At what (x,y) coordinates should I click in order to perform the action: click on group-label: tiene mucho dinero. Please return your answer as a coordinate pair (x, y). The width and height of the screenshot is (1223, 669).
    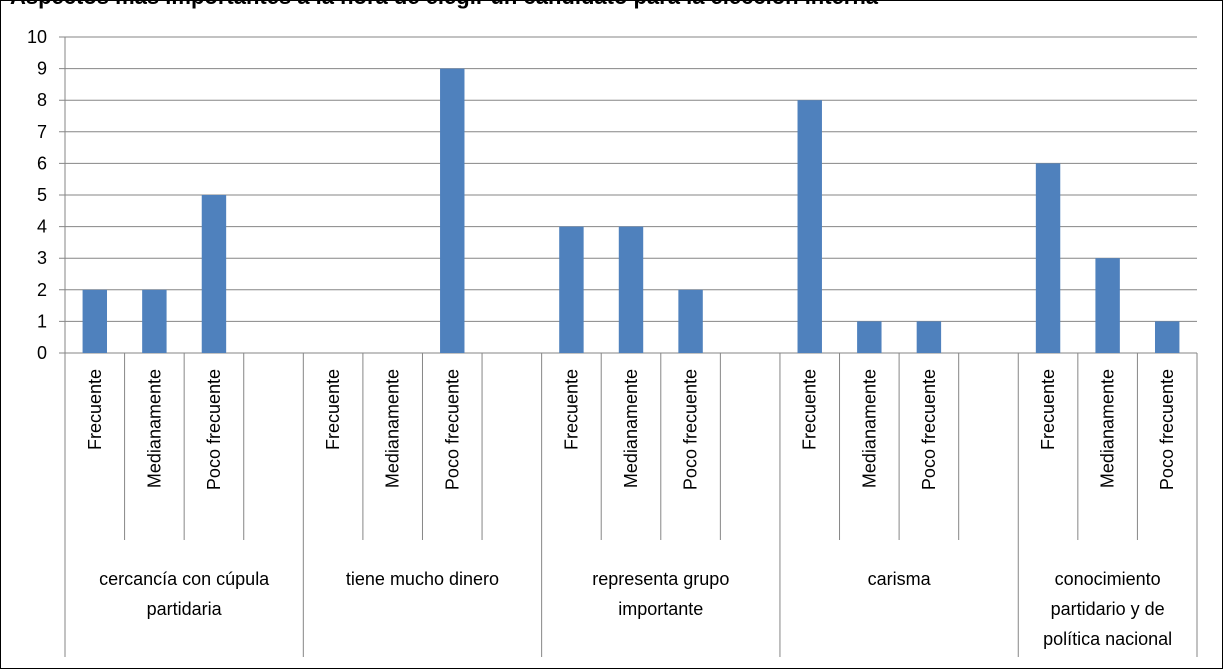
    Looking at the image, I should click on (422, 579).